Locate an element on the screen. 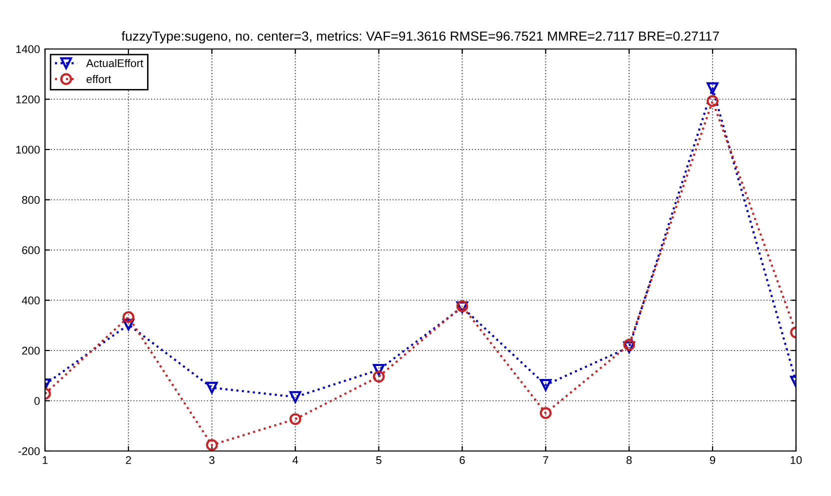 Image resolution: width=831 pixels, height=496 pixels. legend-label: ActualEffort is located at coordinates (115, 63).